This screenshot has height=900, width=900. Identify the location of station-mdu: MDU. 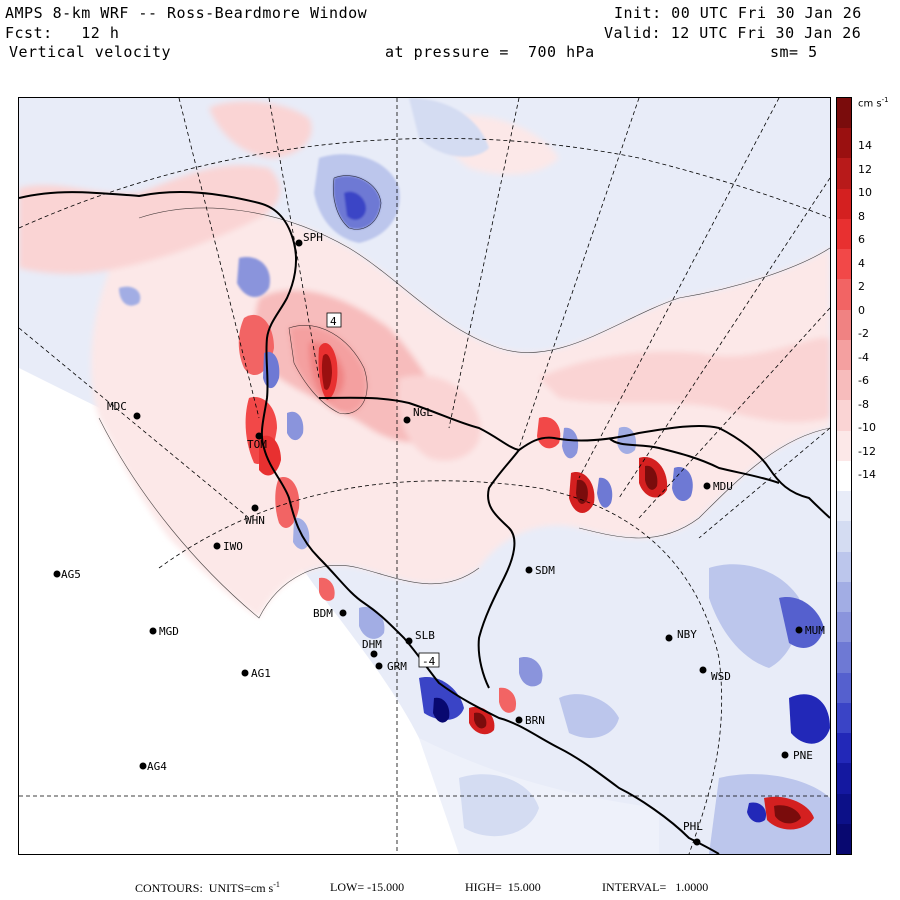
(718, 486).